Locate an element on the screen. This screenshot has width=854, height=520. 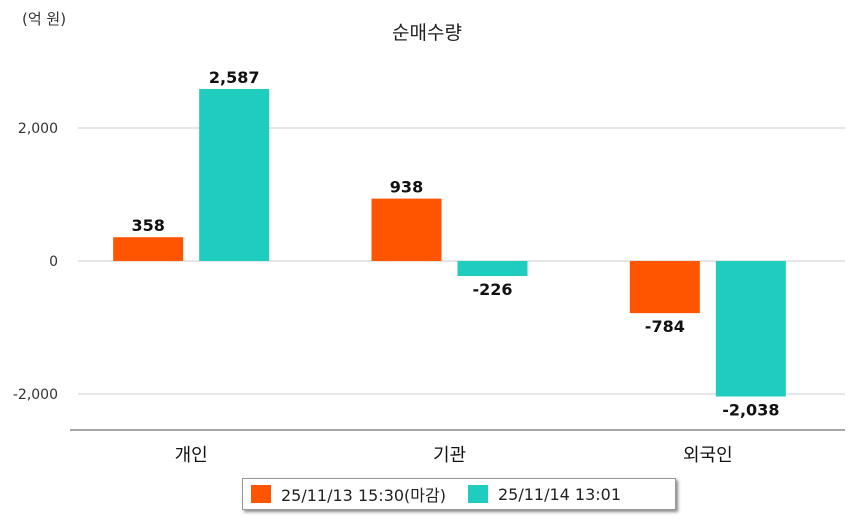
data-label: 2,587 is located at coordinates (234, 77).